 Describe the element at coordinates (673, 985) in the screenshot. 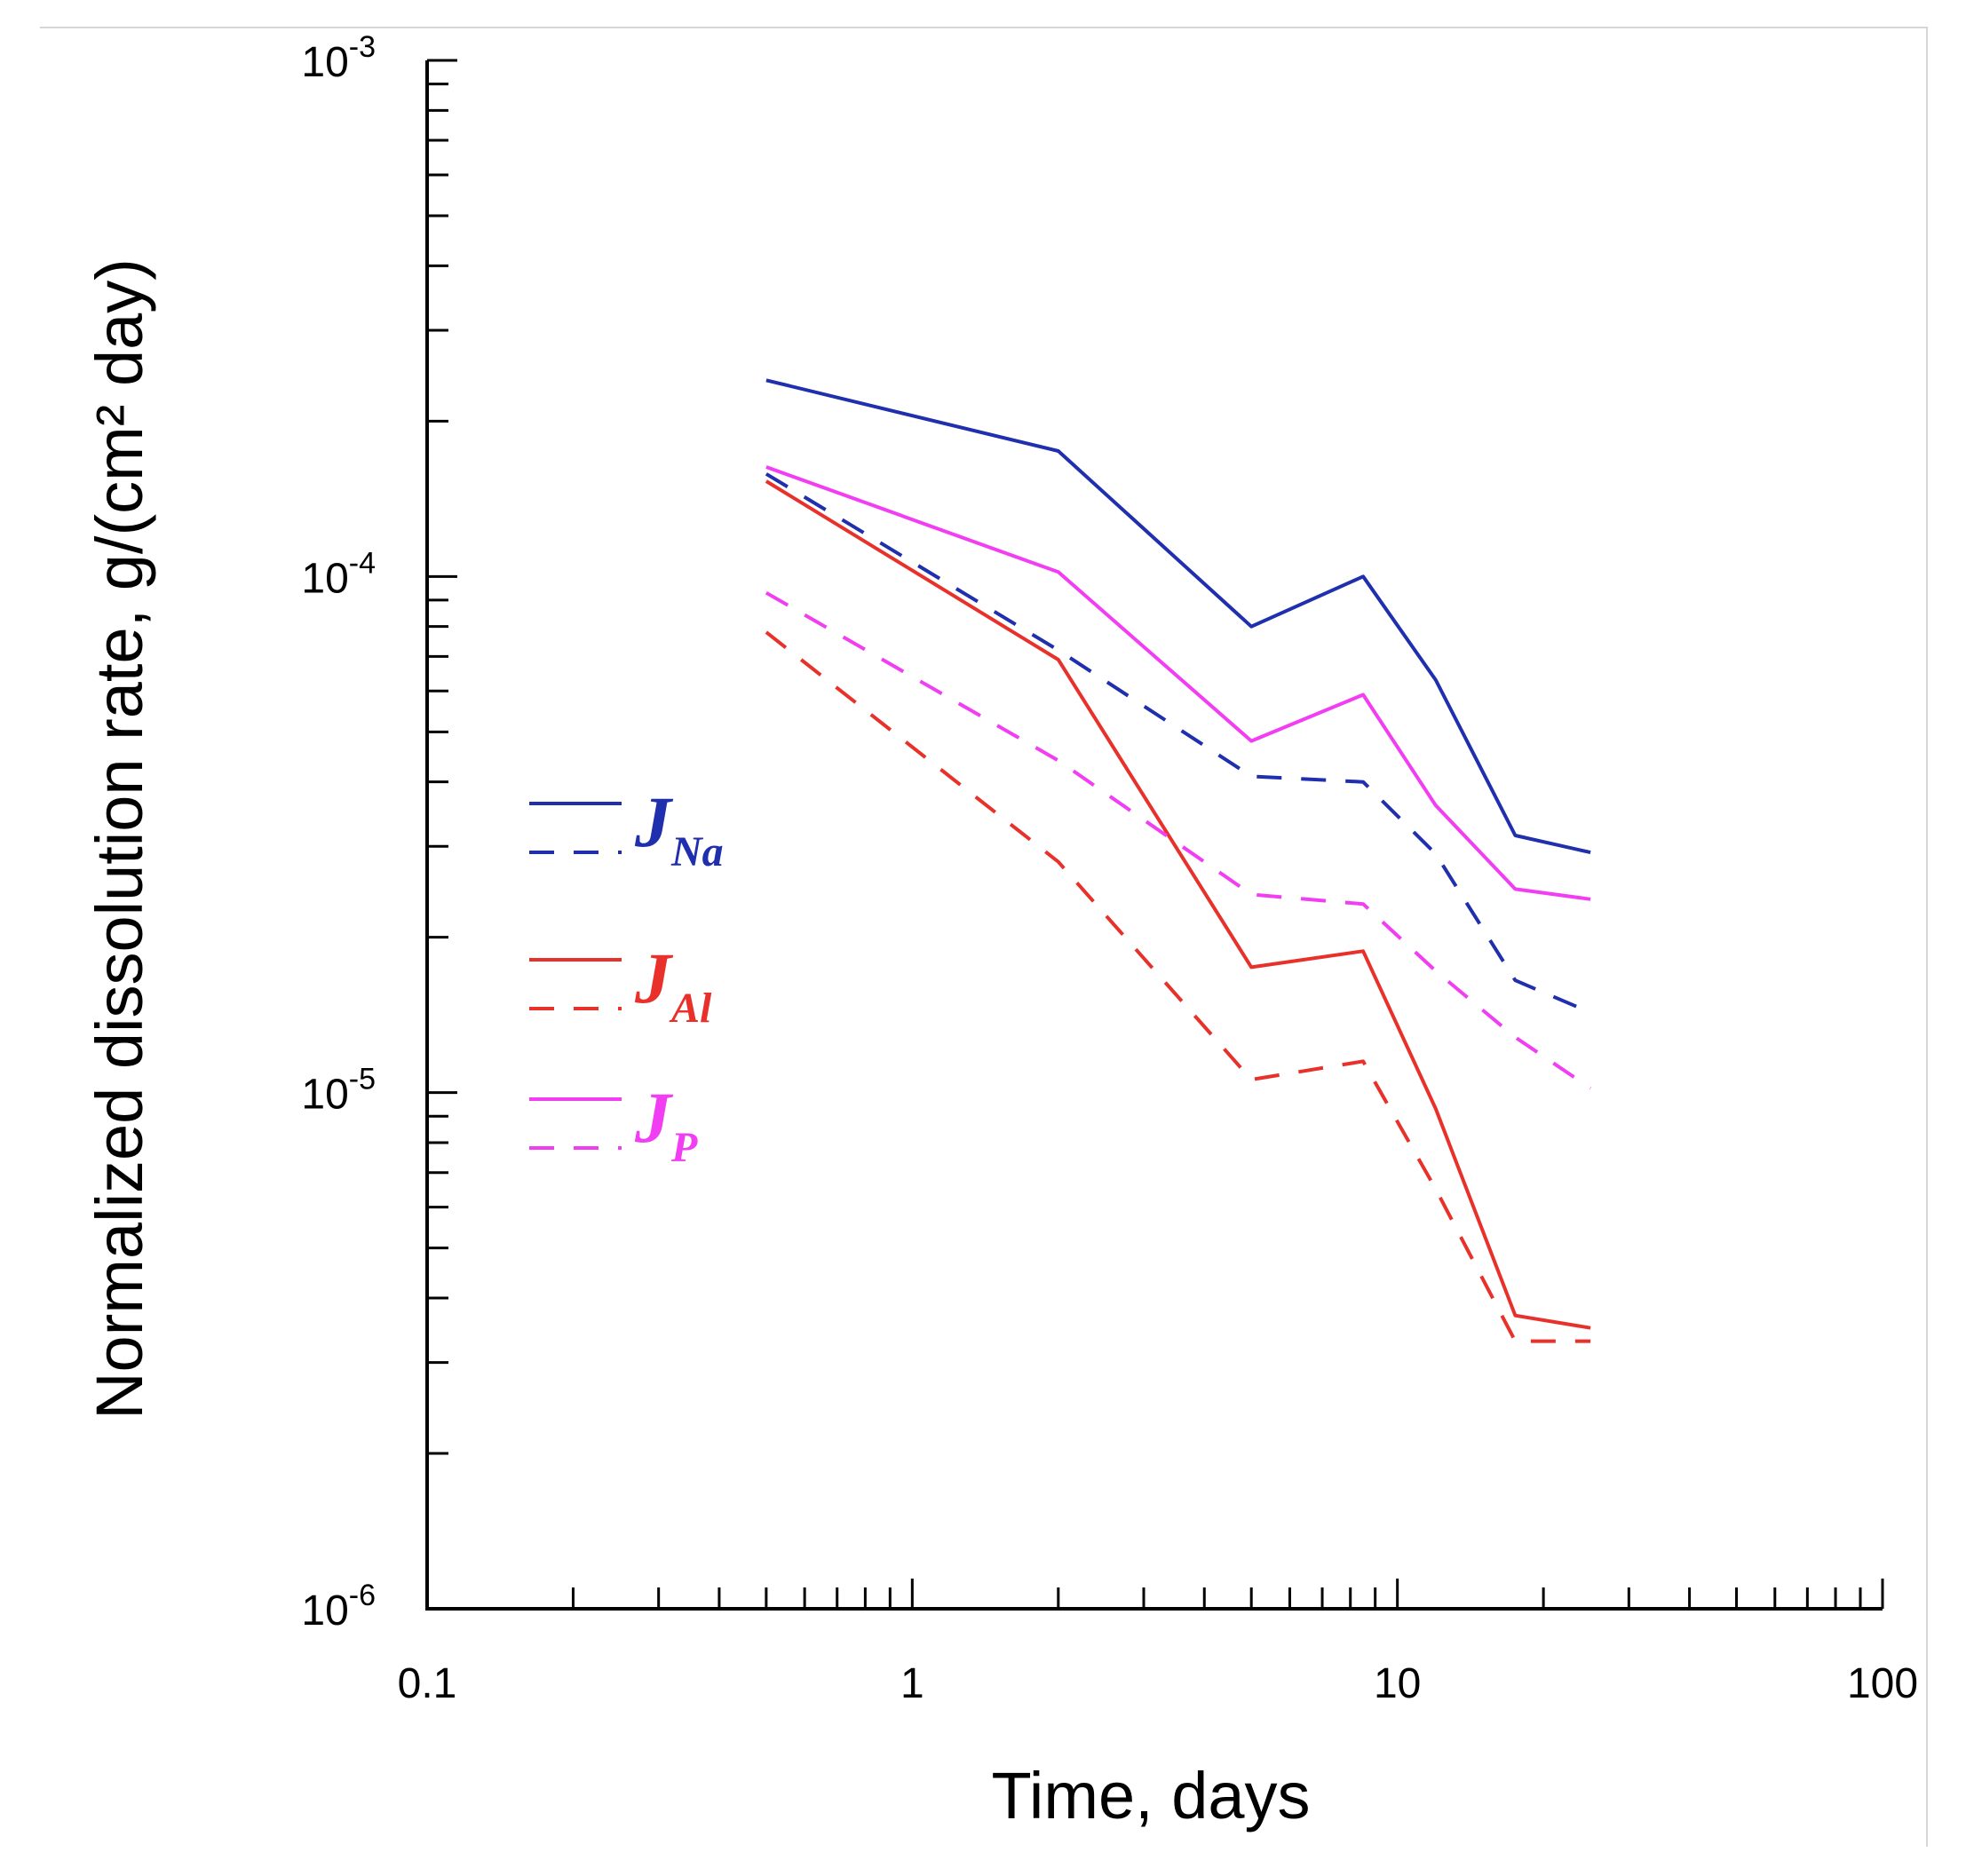

I see `legend-label: JAl` at that location.